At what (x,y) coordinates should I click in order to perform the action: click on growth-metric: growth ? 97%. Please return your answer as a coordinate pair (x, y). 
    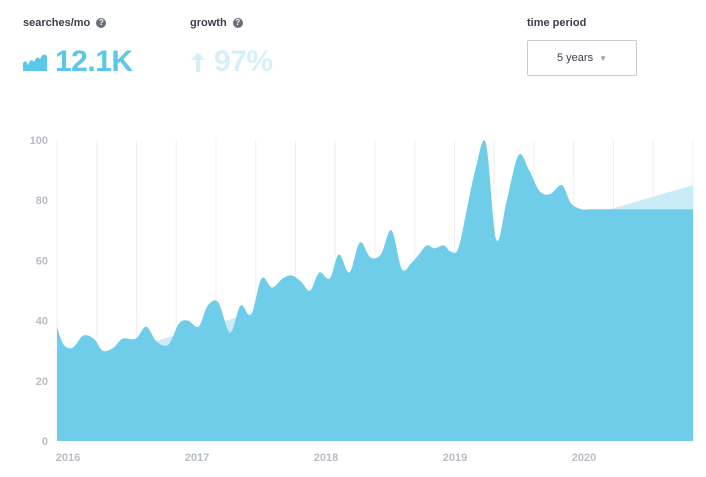
    Looking at the image, I should click on (231, 48).